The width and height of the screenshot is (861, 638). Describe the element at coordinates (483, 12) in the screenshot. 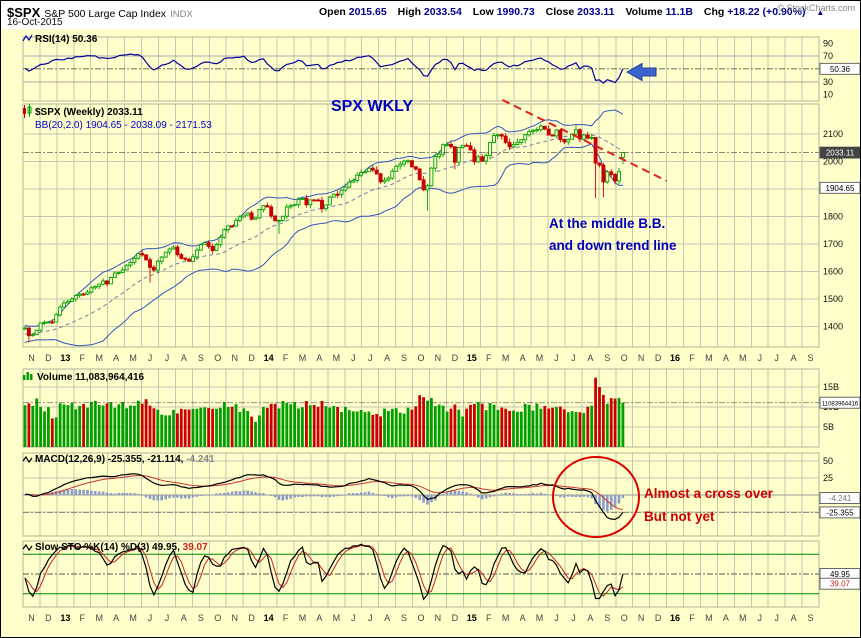

I see `quote-low-label: Low` at that location.